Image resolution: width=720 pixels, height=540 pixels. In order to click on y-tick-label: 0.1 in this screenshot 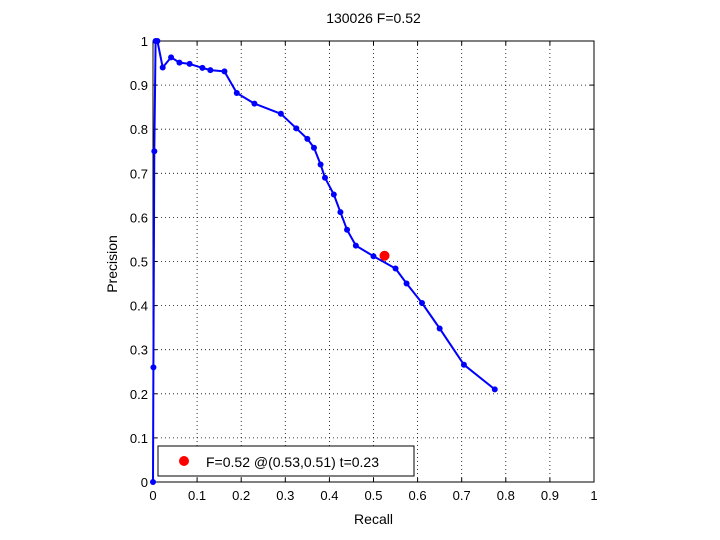, I will do `click(139, 438)`.